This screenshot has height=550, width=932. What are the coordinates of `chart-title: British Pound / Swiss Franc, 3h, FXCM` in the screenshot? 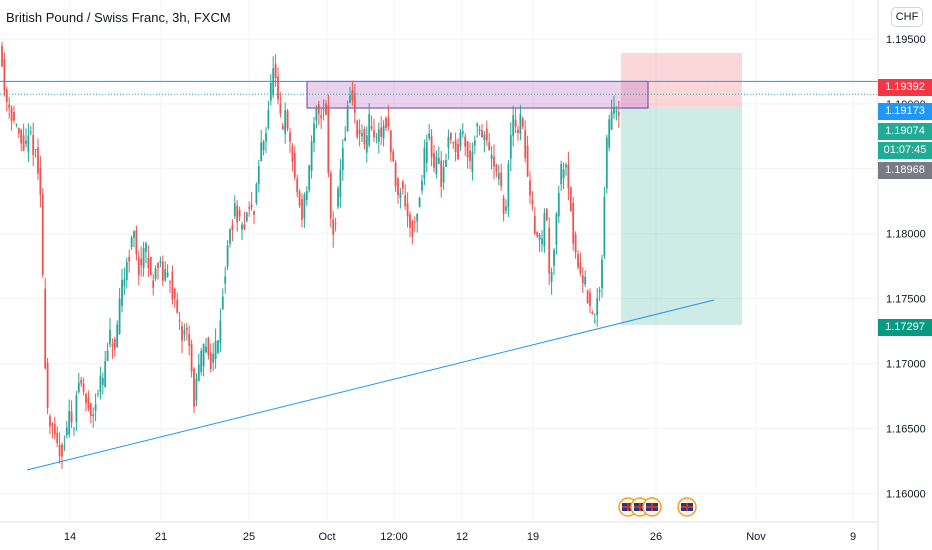 It's located at (118, 17).